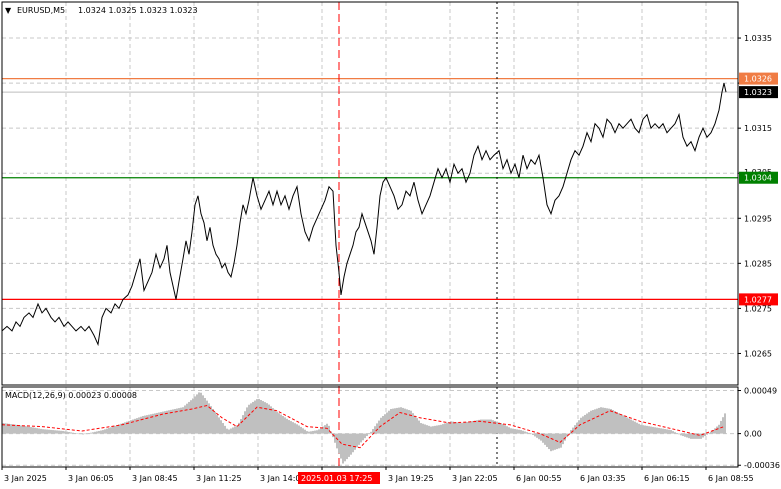 The height and width of the screenshot is (489, 781). What do you see at coordinates (758, 128) in the screenshot?
I see `y-tick-label: 1.0315` at bounding box center [758, 128].